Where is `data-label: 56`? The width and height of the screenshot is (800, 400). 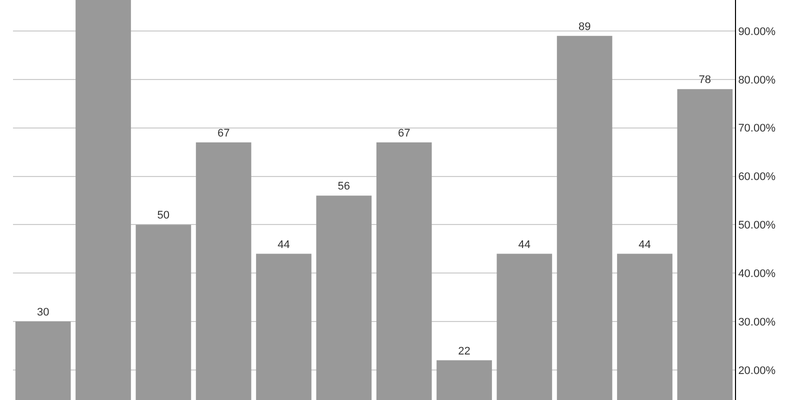
data-label: 56 is located at coordinates (344, 186).